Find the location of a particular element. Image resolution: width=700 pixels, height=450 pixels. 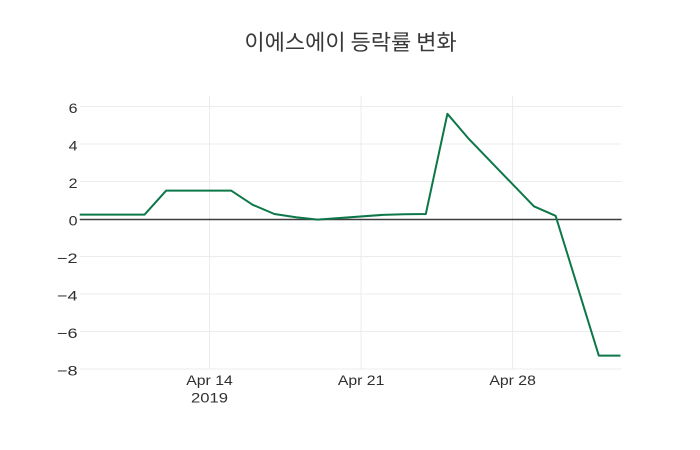

svg-text: 2019 is located at coordinates (209, 397).